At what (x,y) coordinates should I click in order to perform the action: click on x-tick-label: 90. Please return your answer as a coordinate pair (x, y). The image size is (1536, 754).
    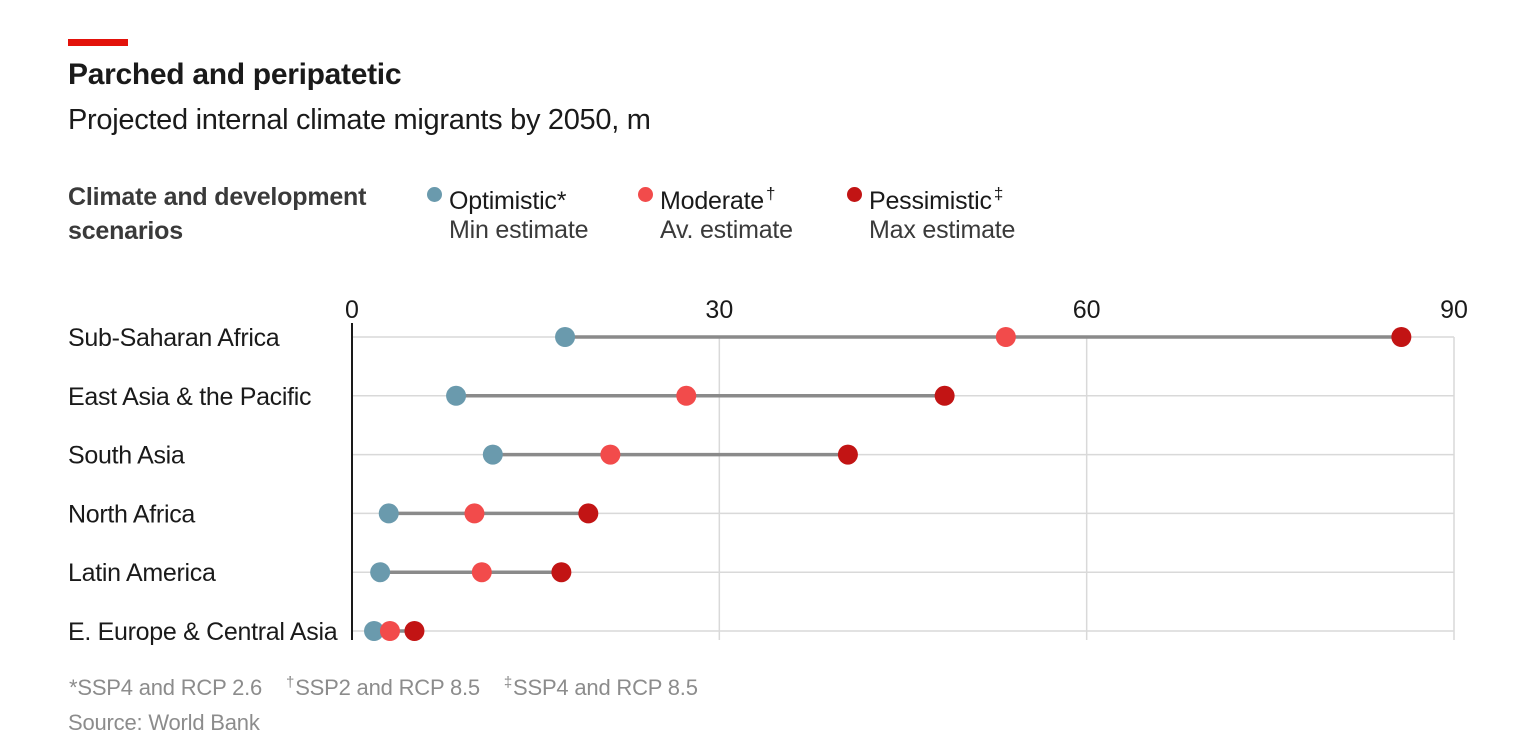
    Looking at the image, I should click on (1454, 310).